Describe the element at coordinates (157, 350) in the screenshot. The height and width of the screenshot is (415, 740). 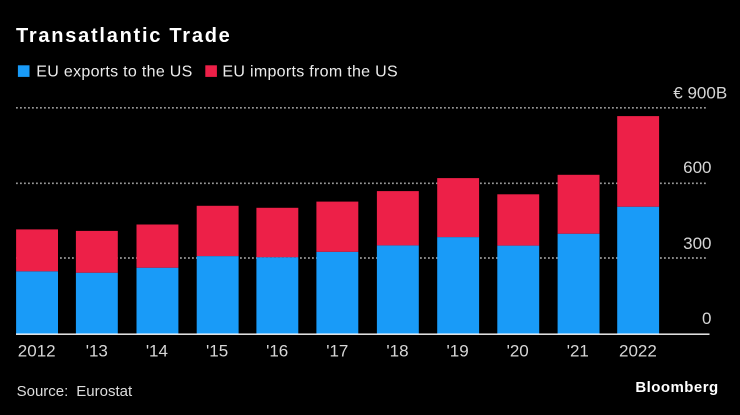
I see `svg-text: '14` at that location.